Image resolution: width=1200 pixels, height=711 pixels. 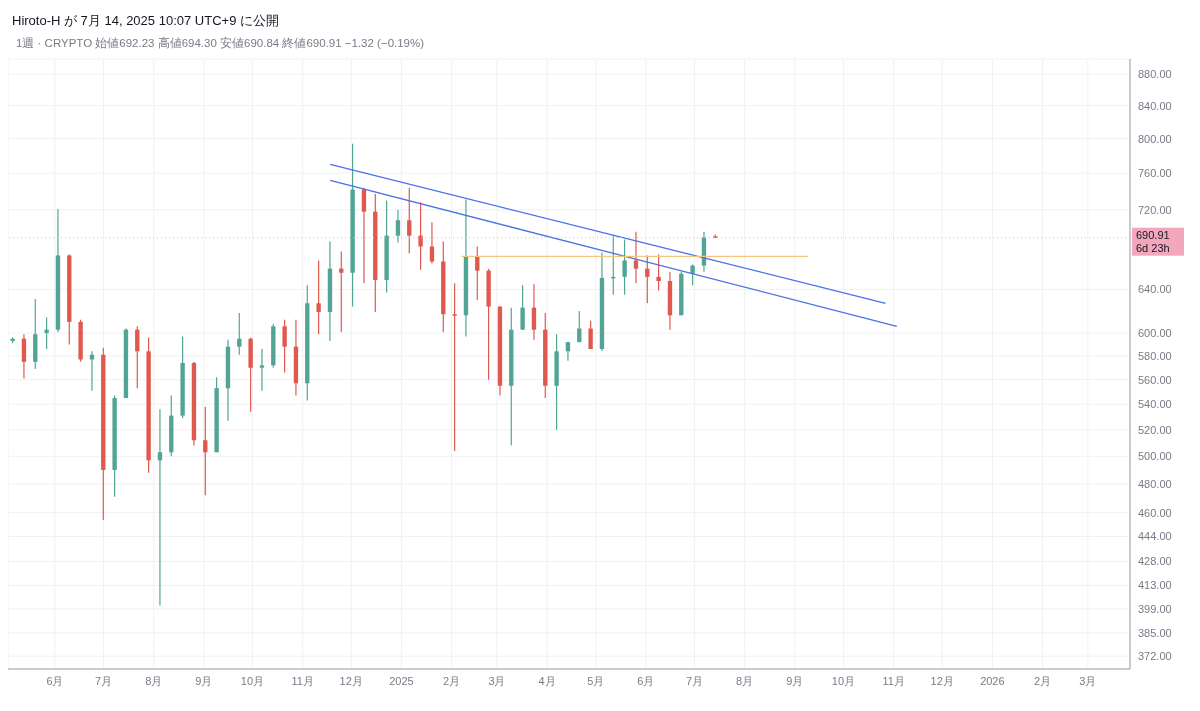 What do you see at coordinates (1155, 483) in the screenshot?
I see `y-tick-label: 480.00` at bounding box center [1155, 483].